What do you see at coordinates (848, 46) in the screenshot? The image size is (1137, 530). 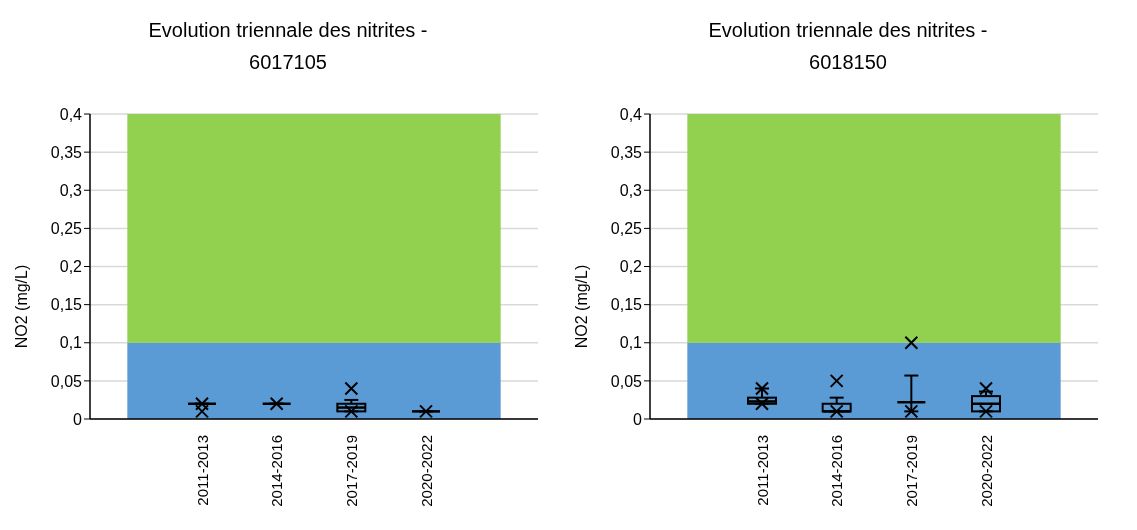 I see `chart-title: Evolution triennale des nitrites - 6018150` at bounding box center [848, 46].